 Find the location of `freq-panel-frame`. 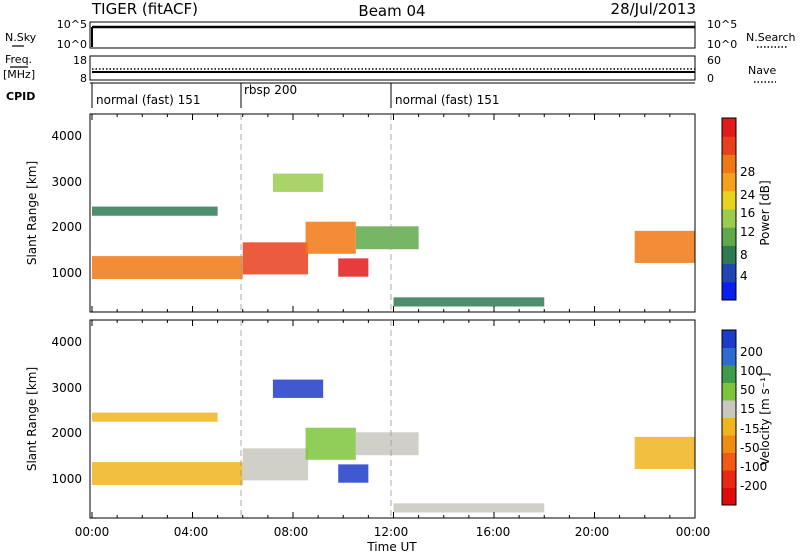

freq-panel-frame is located at coordinates (392, 68).